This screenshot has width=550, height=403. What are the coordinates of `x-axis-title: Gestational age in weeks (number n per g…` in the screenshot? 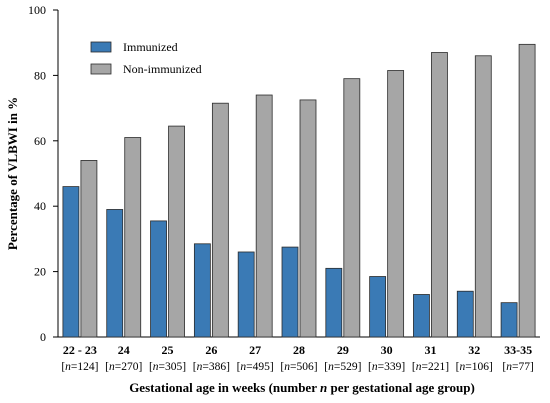 It's located at (302, 387).